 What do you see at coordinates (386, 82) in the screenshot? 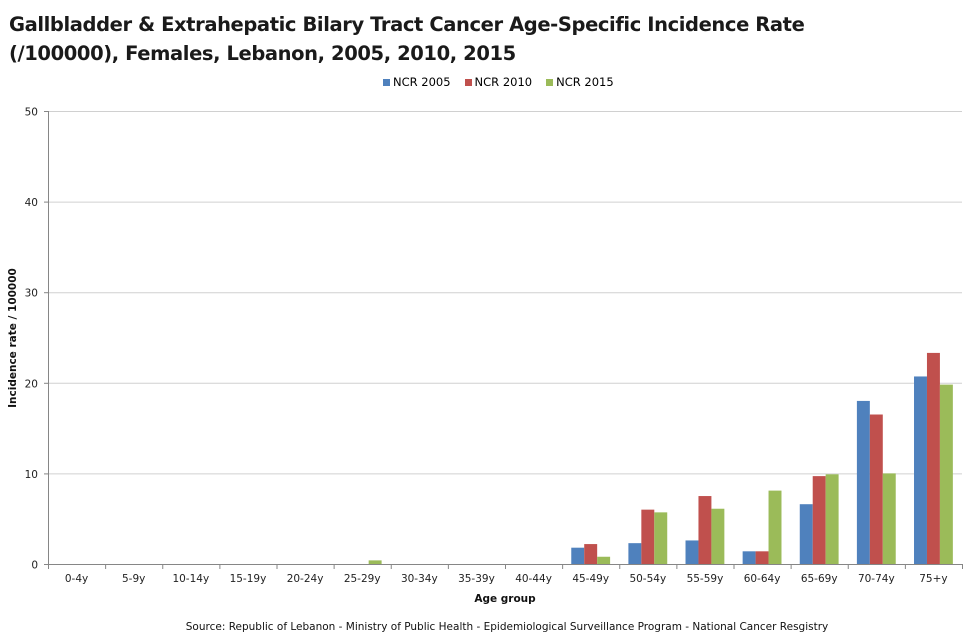
I see `legend-swatch-ncr-2005` at bounding box center [386, 82].